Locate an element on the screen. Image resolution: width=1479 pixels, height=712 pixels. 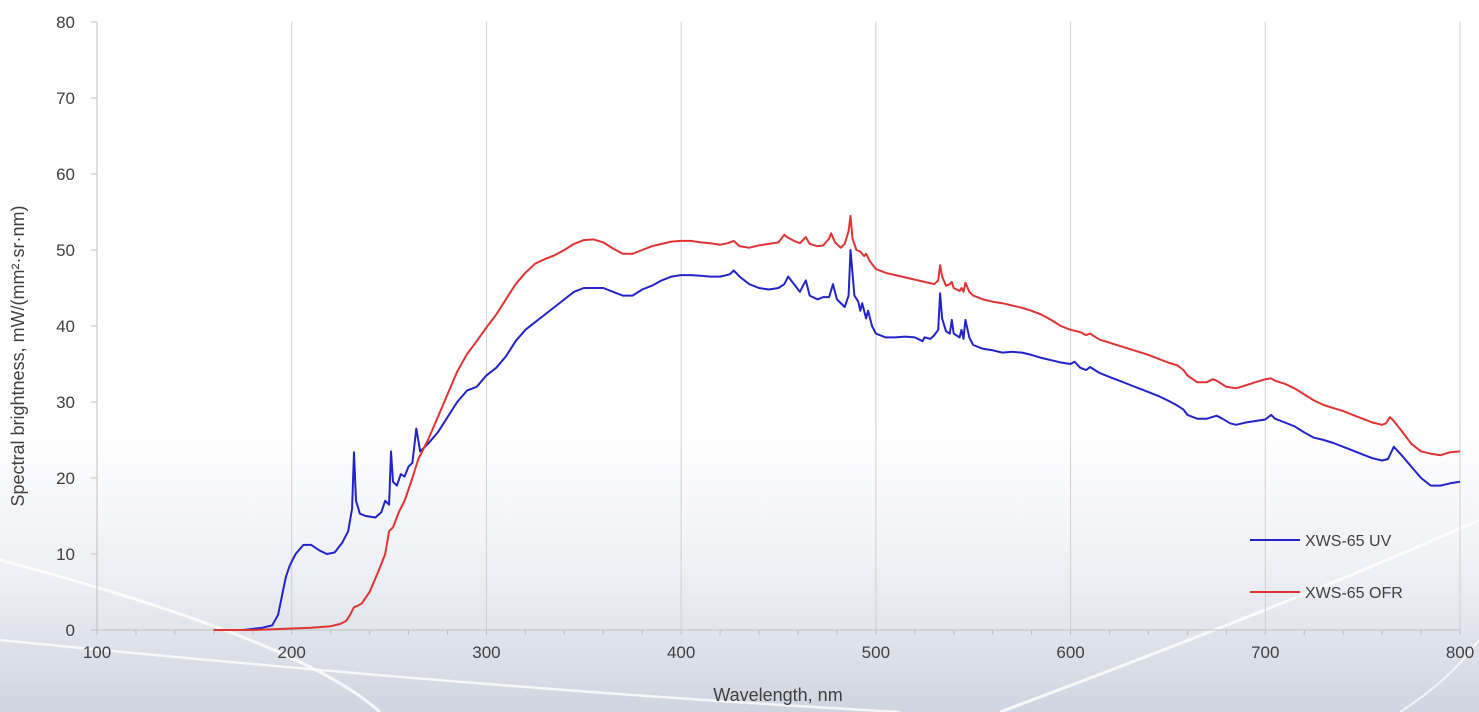
y-tick-label: 20 is located at coordinates (65, 478).